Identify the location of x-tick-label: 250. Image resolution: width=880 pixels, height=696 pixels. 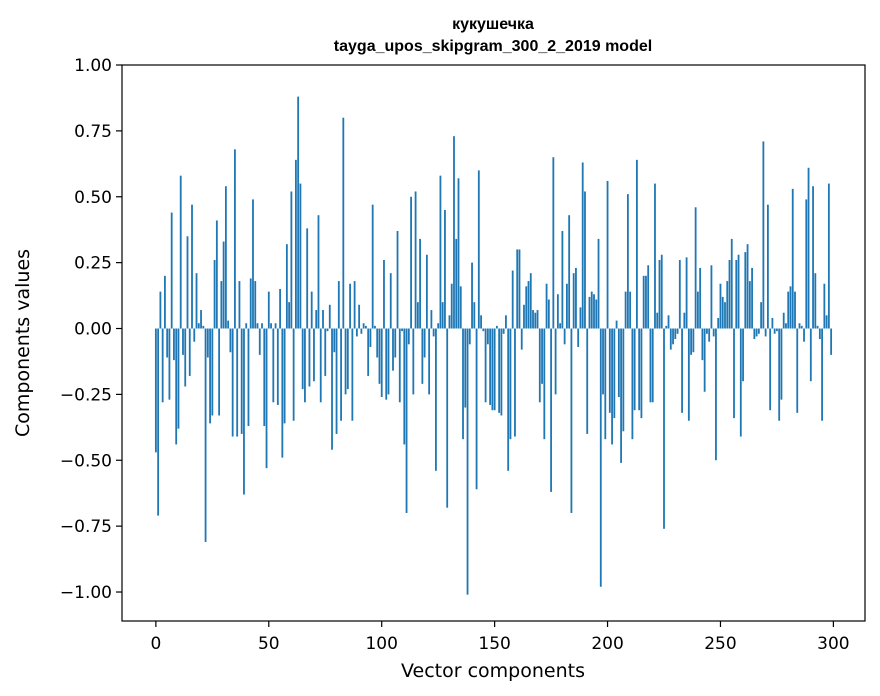
(720, 644).